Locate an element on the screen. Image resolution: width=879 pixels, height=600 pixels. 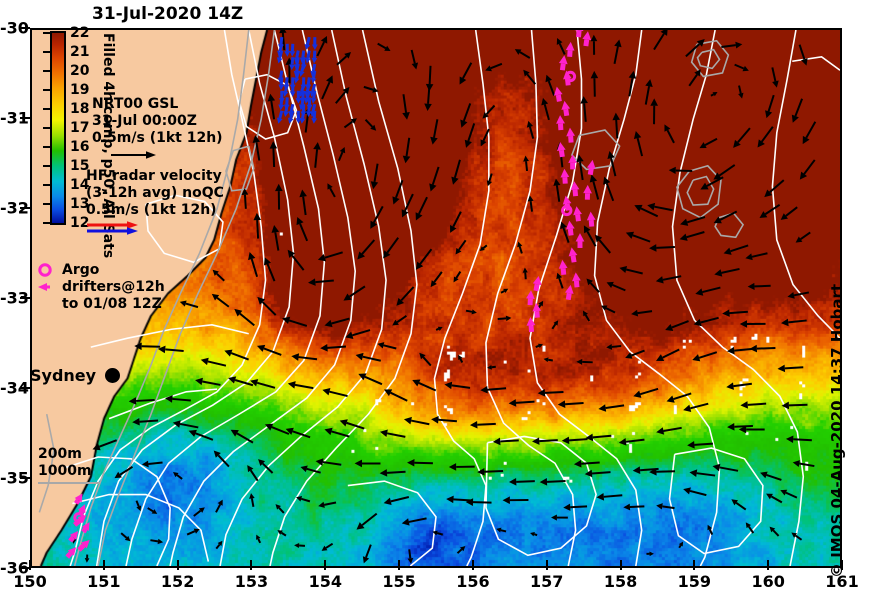
x-tick-label: 153 is located at coordinates (251, 581).